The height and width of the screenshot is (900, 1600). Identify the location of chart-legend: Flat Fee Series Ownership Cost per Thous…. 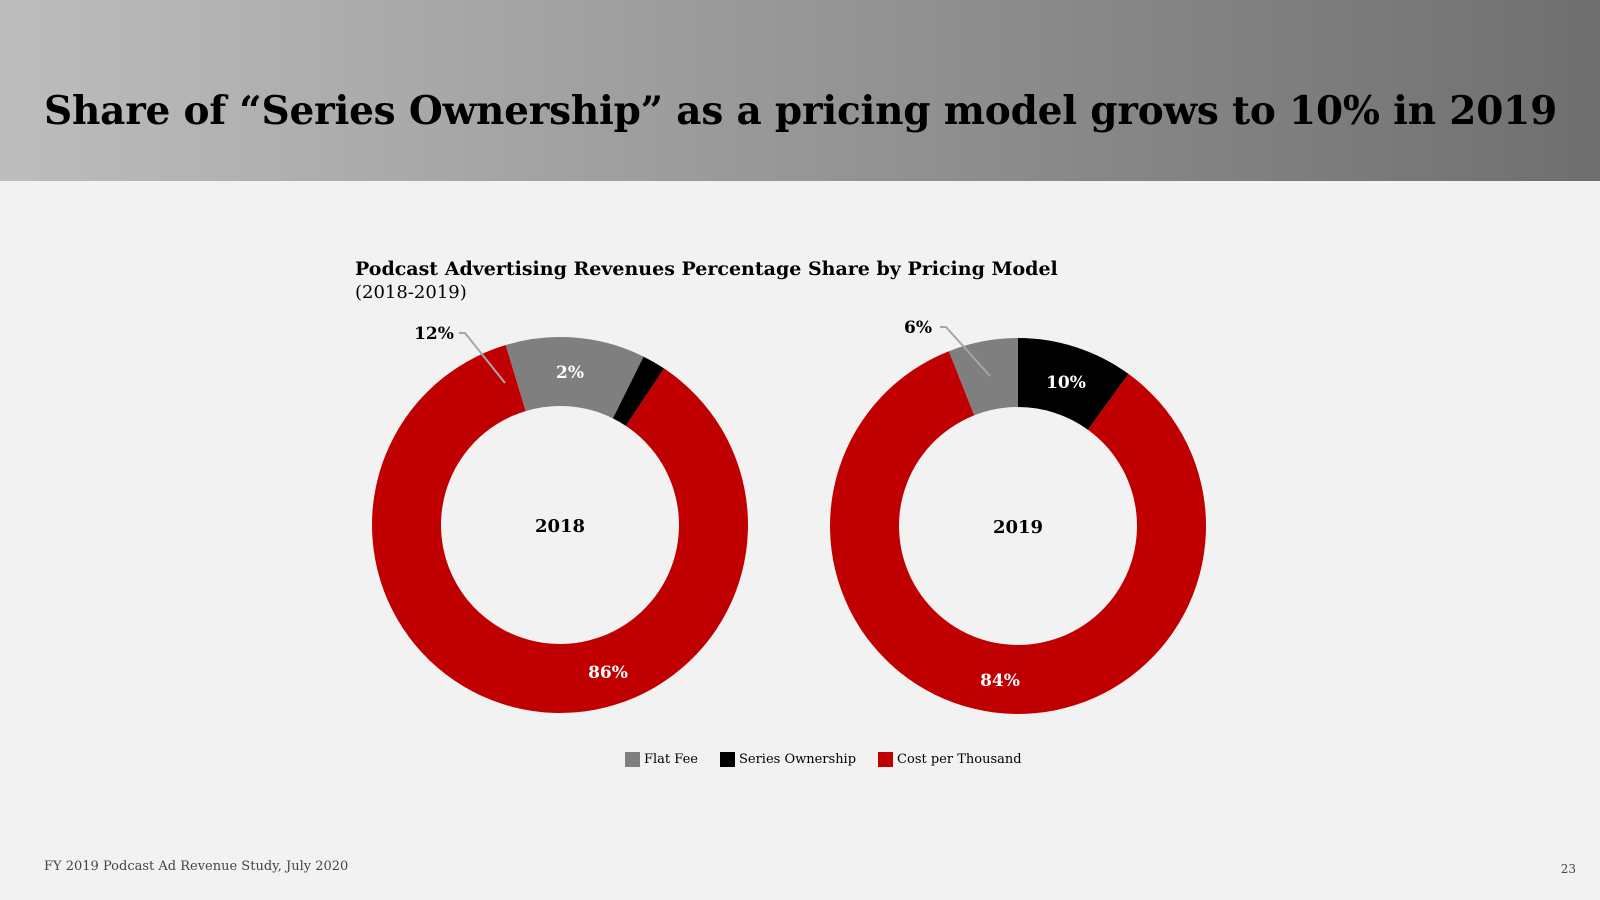
(823, 759).